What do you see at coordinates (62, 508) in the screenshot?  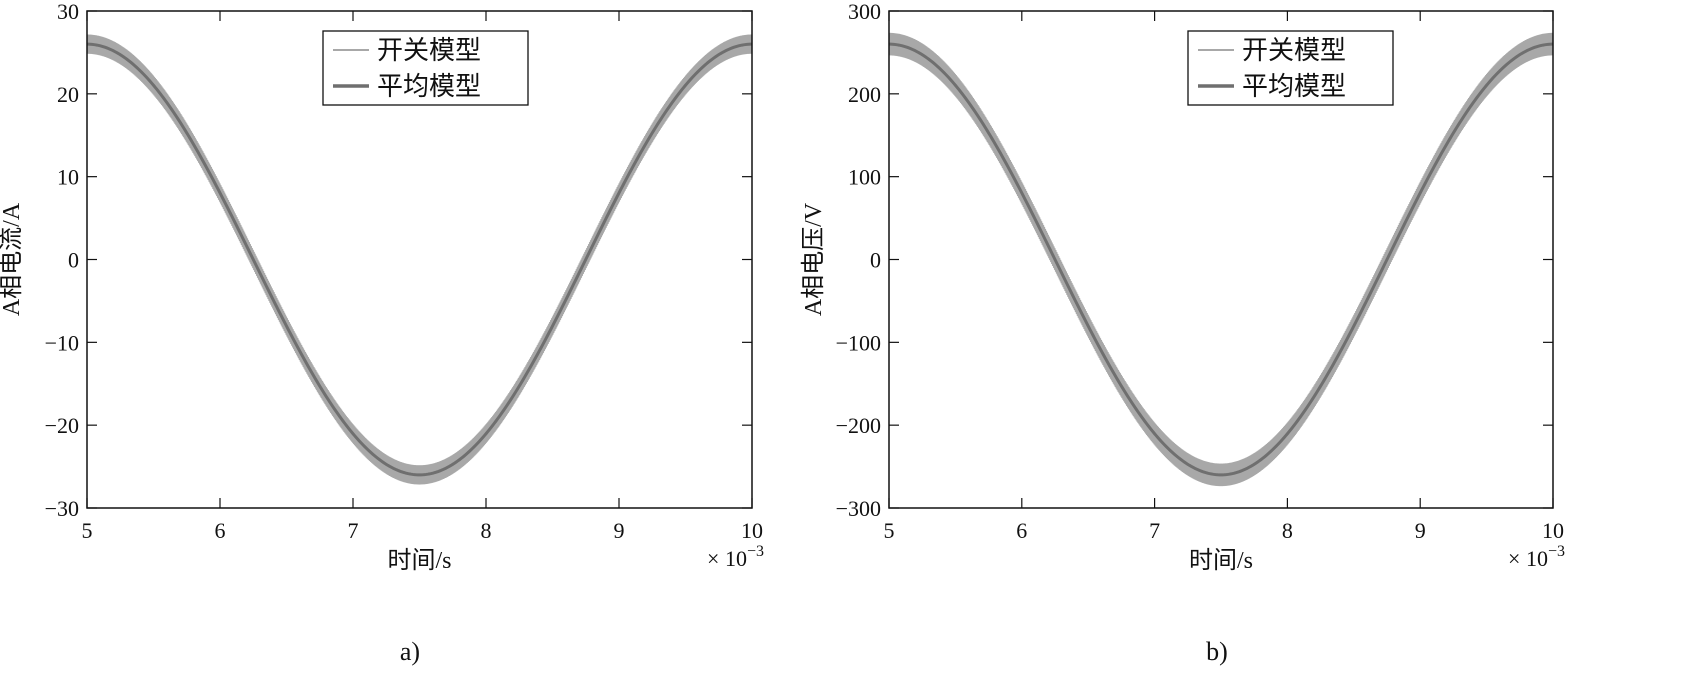 I see `y-tick-label: −30` at bounding box center [62, 508].